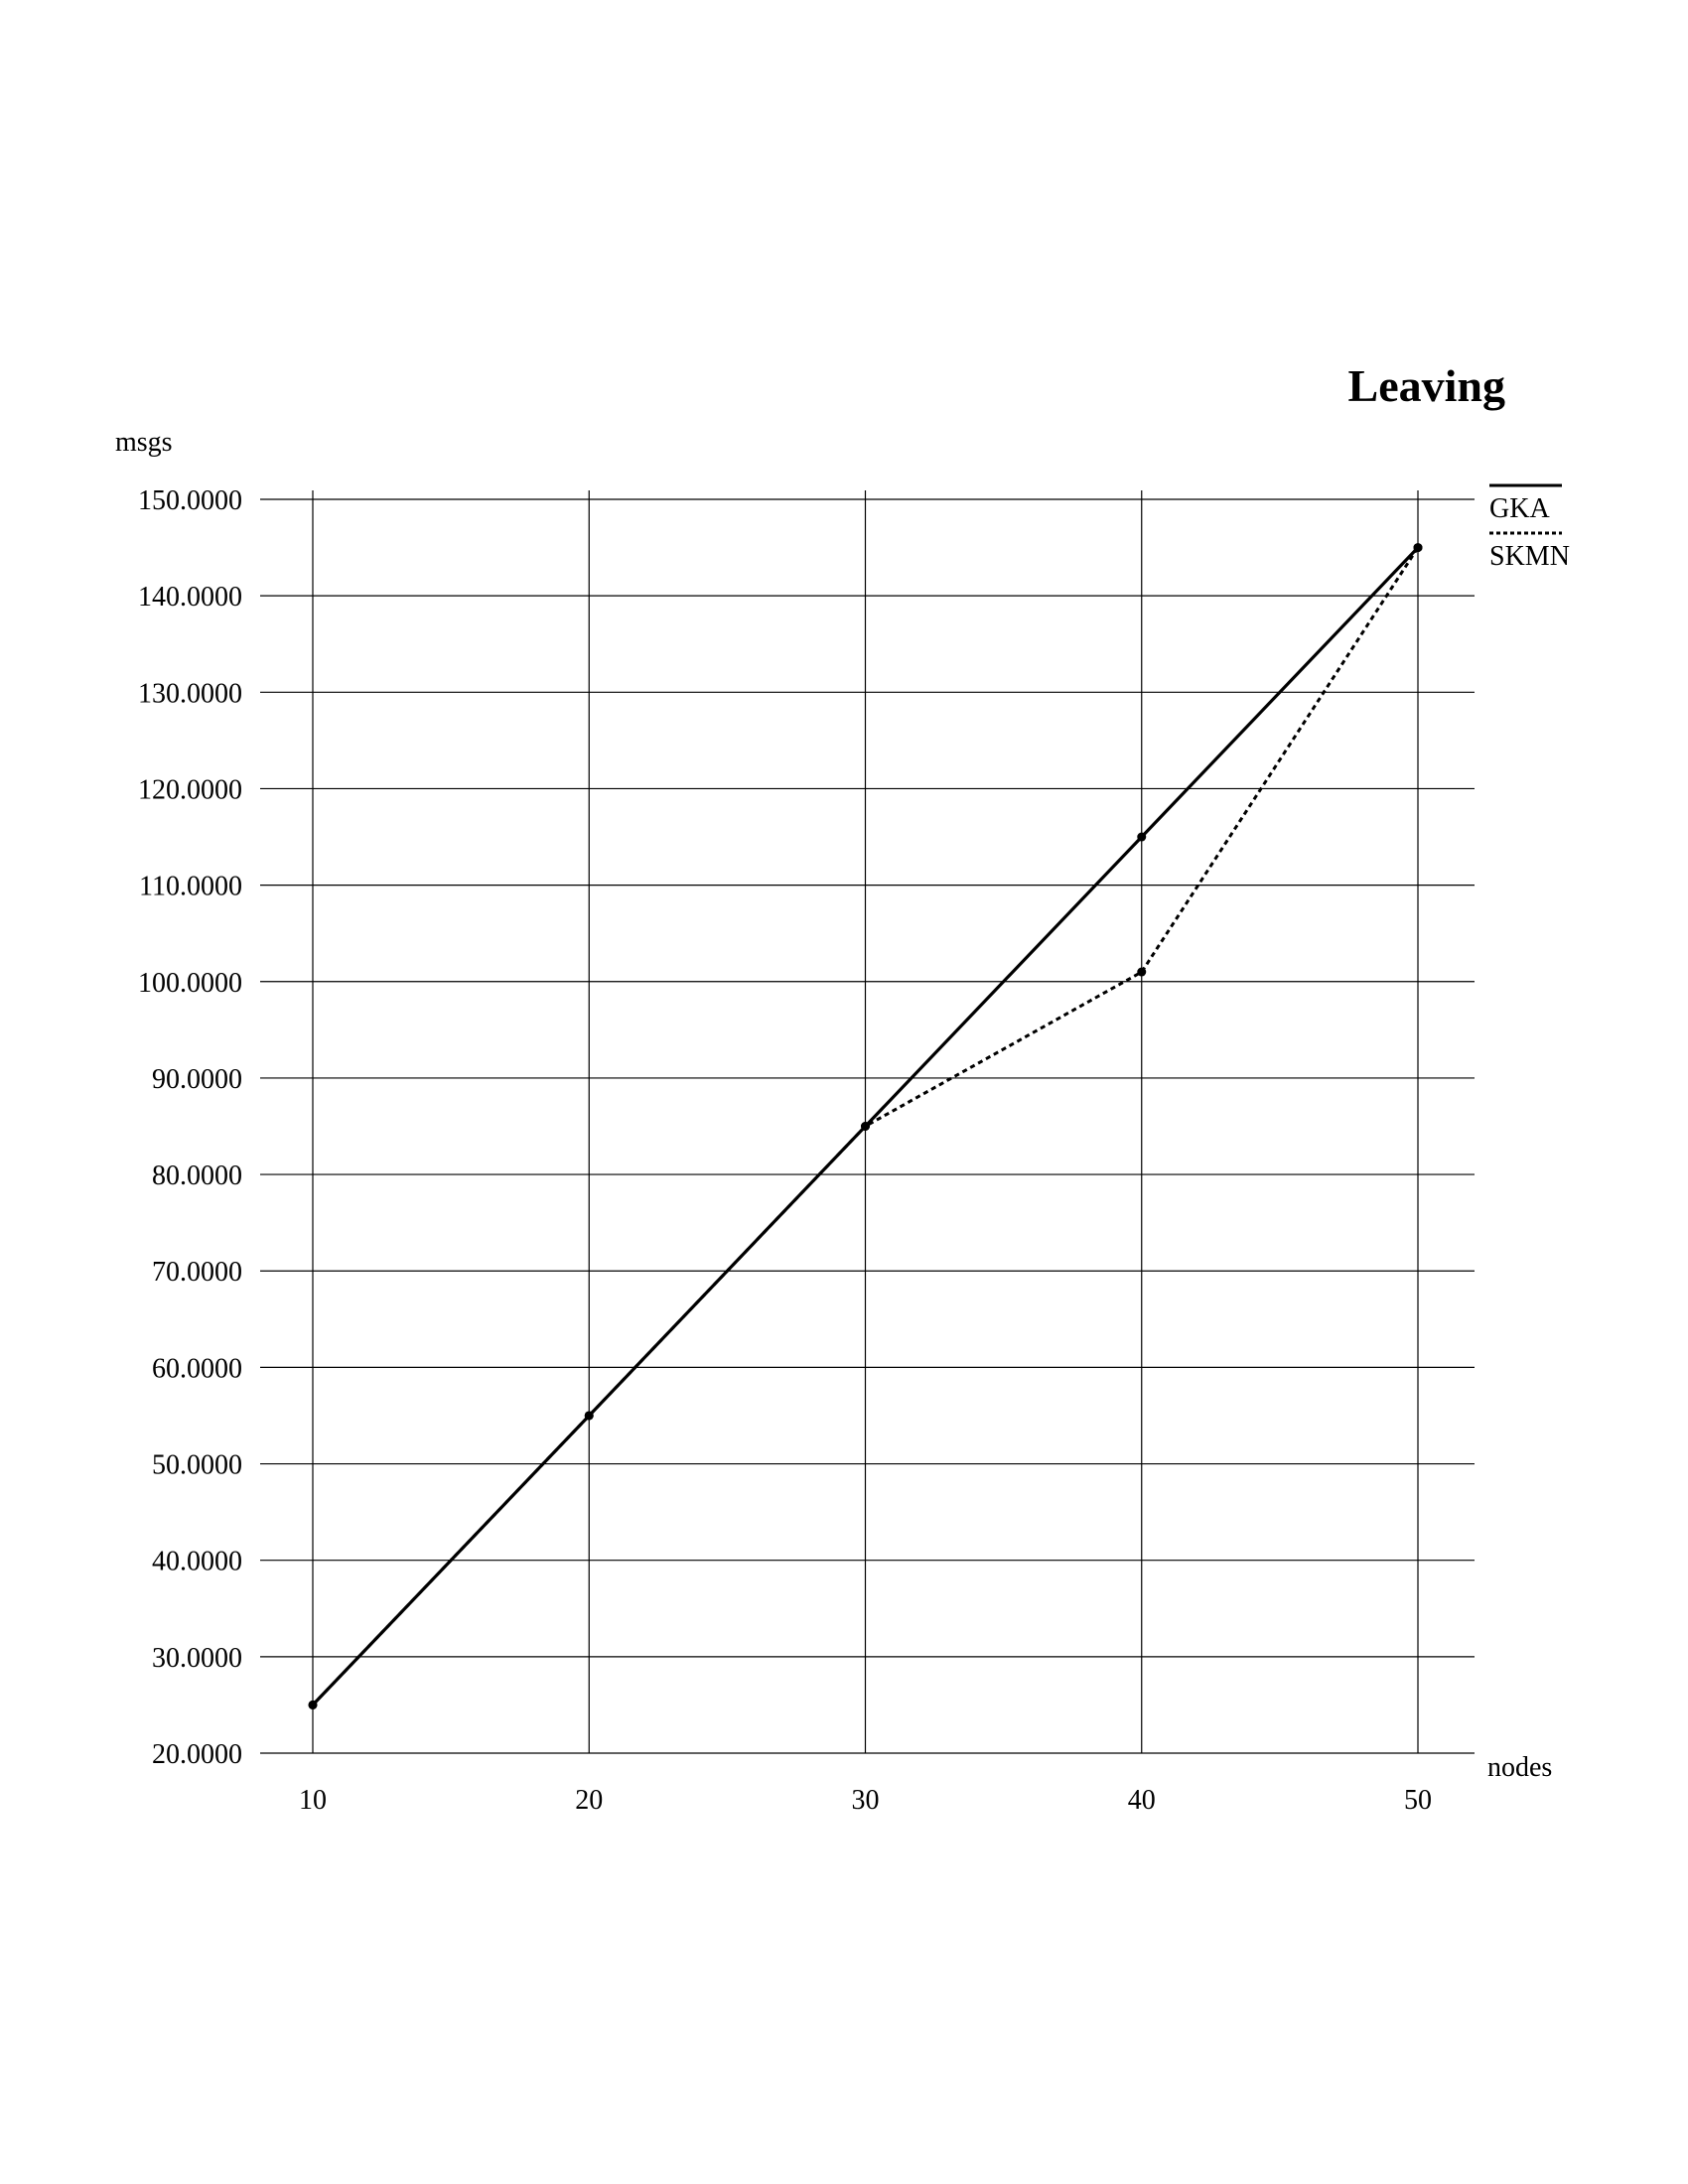 This screenshot has height=2184, width=1688. What do you see at coordinates (190, 887) in the screenshot?
I see `y-tick-label: 110.0000` at bounding box center [190, 887].